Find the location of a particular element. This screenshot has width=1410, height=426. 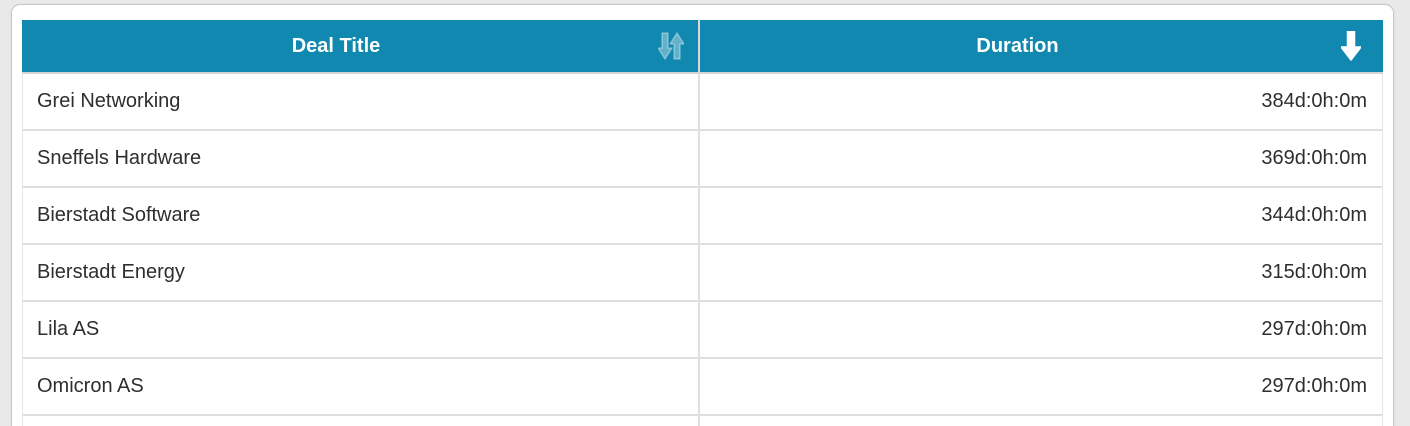

table-row: Bierstadt Software 344d:0h:0m is located at coordinates (702, 216).